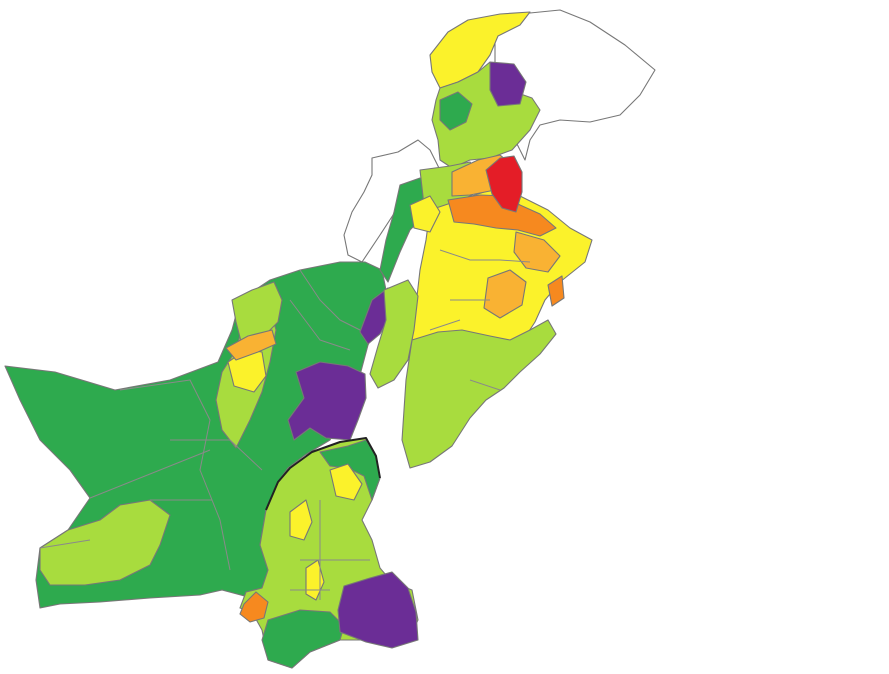 Image resolution: width=889 pixels, height=674 pixels. I want to click on region-north-purple, so click(508, 84).